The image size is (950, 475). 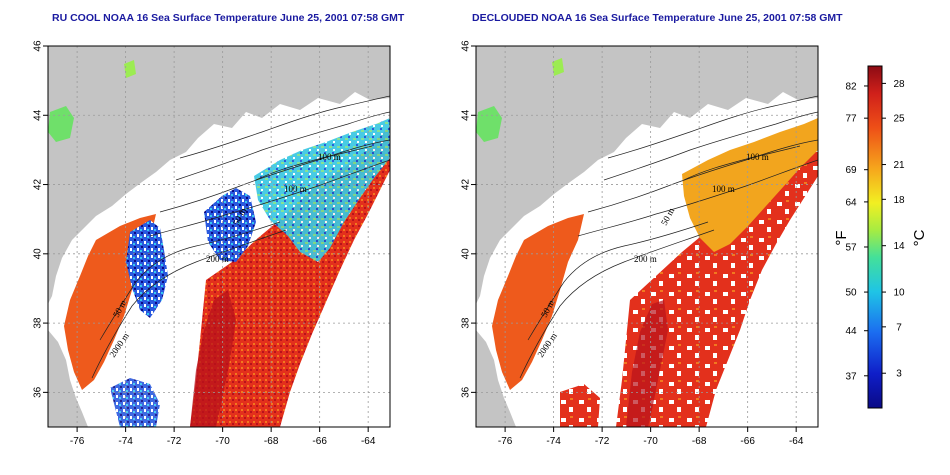 I want to click on celsius-tick-label: 18, so click(x=899, y=200).